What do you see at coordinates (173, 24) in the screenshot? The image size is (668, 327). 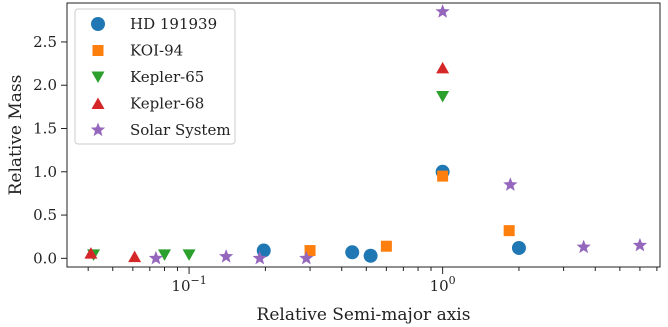 I see `legend-label: HD 191939` at bounding box center [173, 24].